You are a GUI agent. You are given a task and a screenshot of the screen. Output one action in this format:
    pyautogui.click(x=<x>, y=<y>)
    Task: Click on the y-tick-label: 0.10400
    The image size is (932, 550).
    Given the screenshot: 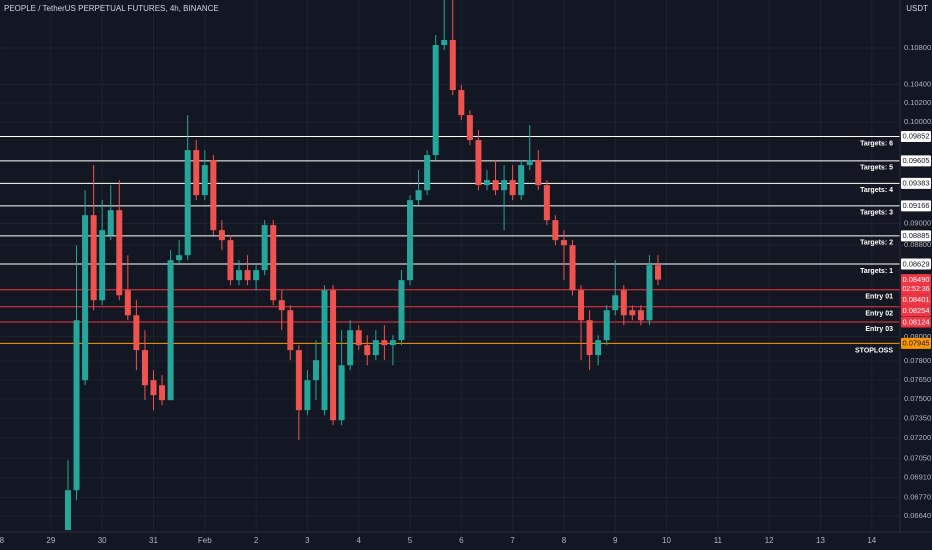 What is the action you would take?
    pyautogui.click(x=917, y=83)
    